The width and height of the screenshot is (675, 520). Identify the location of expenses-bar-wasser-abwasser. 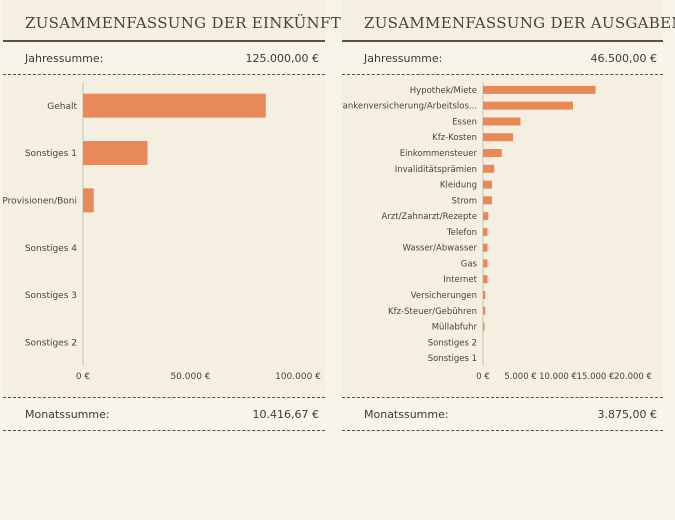
(485, 247).